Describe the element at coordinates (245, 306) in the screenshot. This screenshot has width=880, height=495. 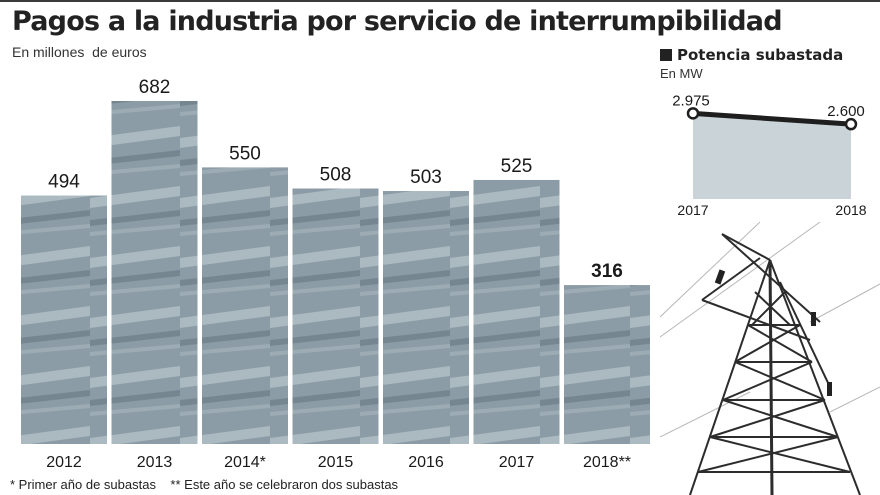
I see `bar-2014` at that location.